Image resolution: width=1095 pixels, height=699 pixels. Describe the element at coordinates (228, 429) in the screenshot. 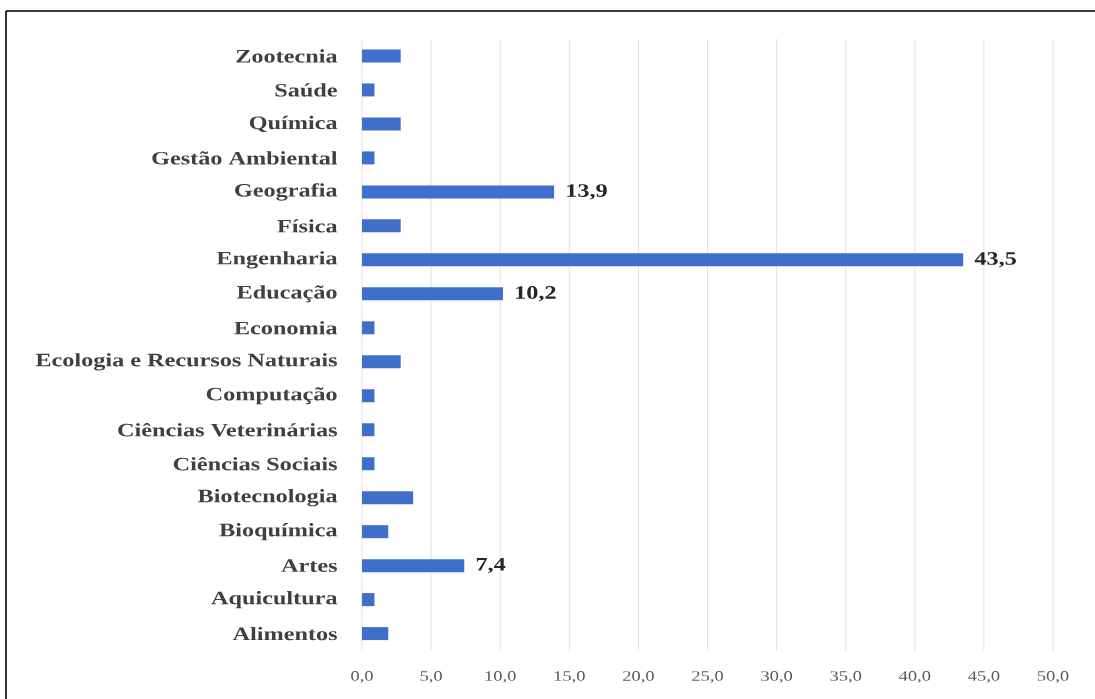

I see `y-tick-label: Ciências Veterinárias` at that location.